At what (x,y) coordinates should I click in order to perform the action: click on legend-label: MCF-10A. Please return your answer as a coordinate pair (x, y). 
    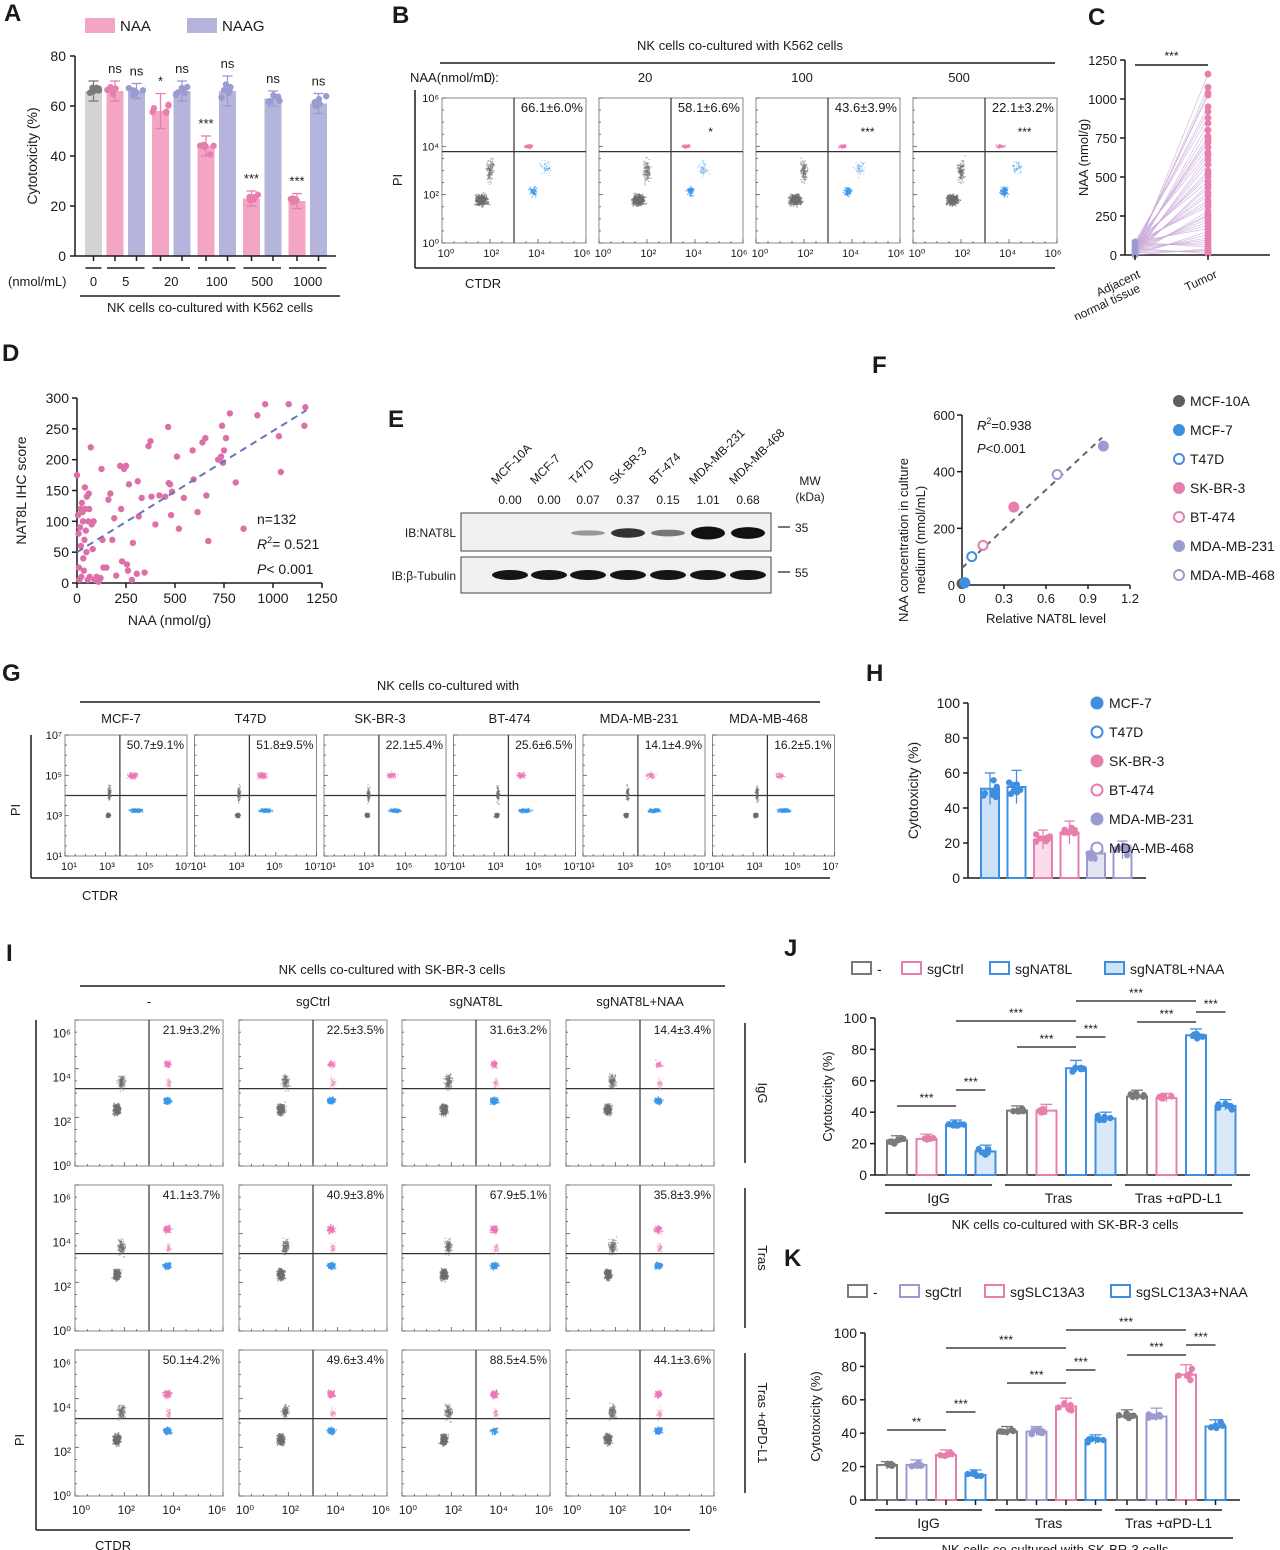
    Looking at the image, I should click on (1220, 401).